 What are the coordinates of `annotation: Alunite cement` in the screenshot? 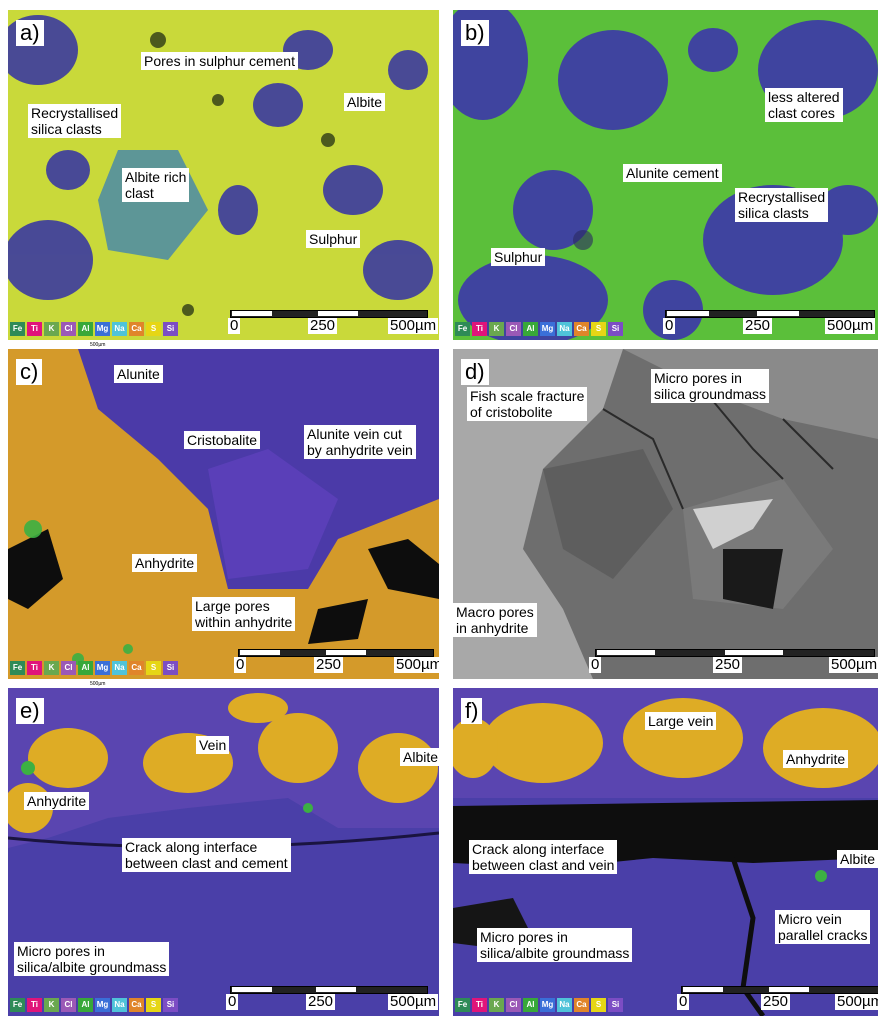 It's located at (672, 173).